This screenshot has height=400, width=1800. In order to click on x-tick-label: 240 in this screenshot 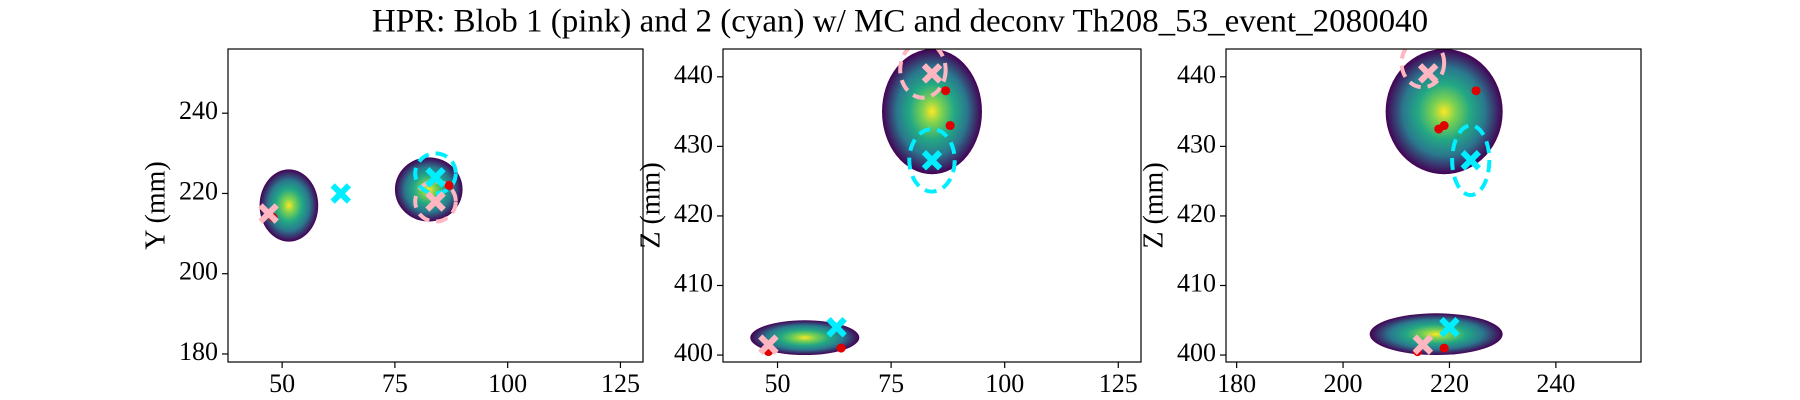, I will do `click(1555, 383)`.